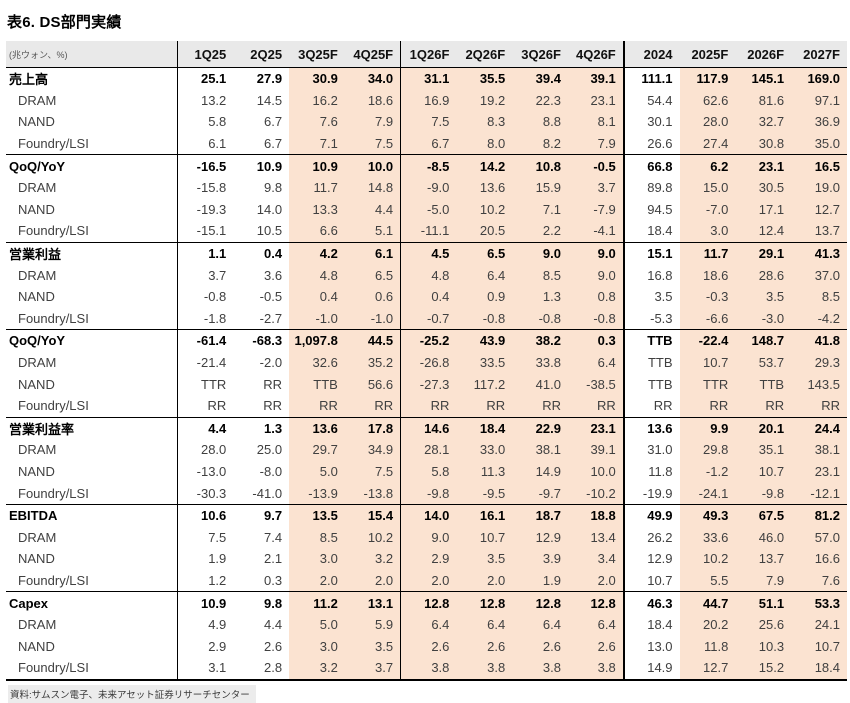 This screenshot has width=850, height=703. I want to click on value-cell: -9.7, so click(540, 493).